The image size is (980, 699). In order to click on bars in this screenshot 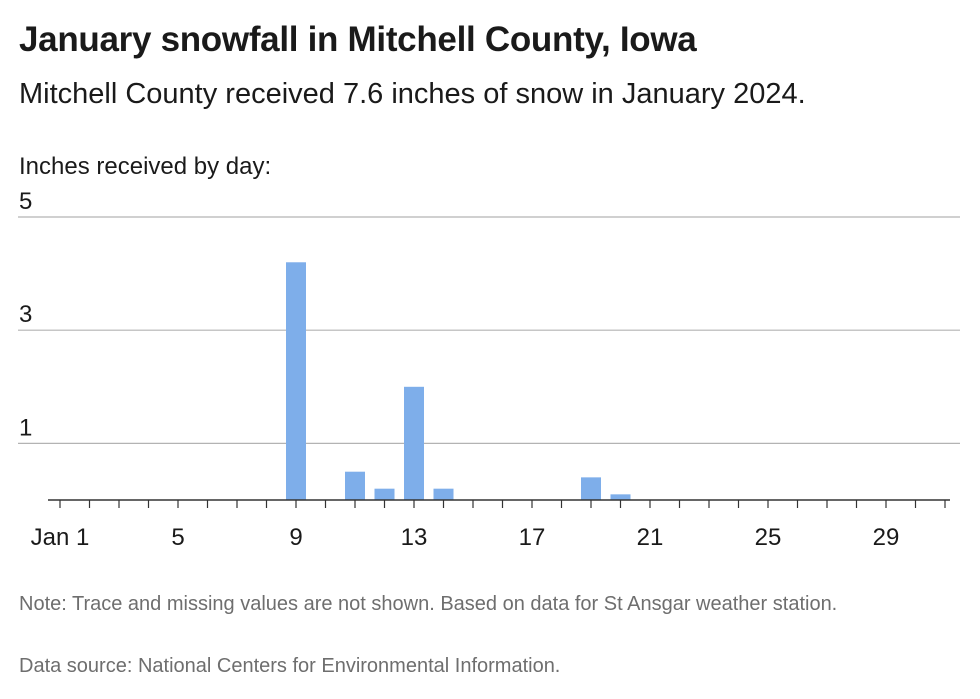, I will do `click(458, 381)`.